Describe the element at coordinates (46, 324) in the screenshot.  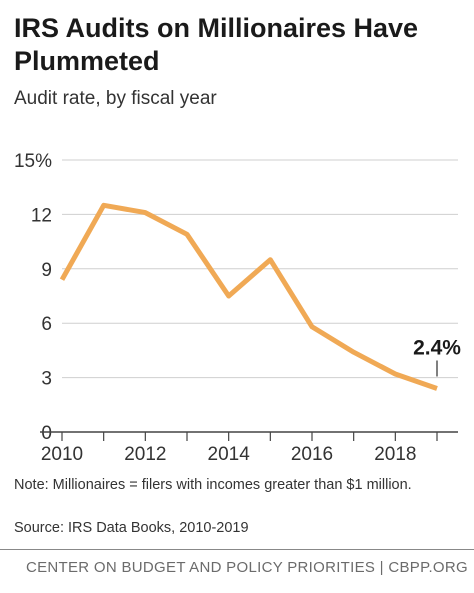
I see `y-tick-label: 6` at that location.